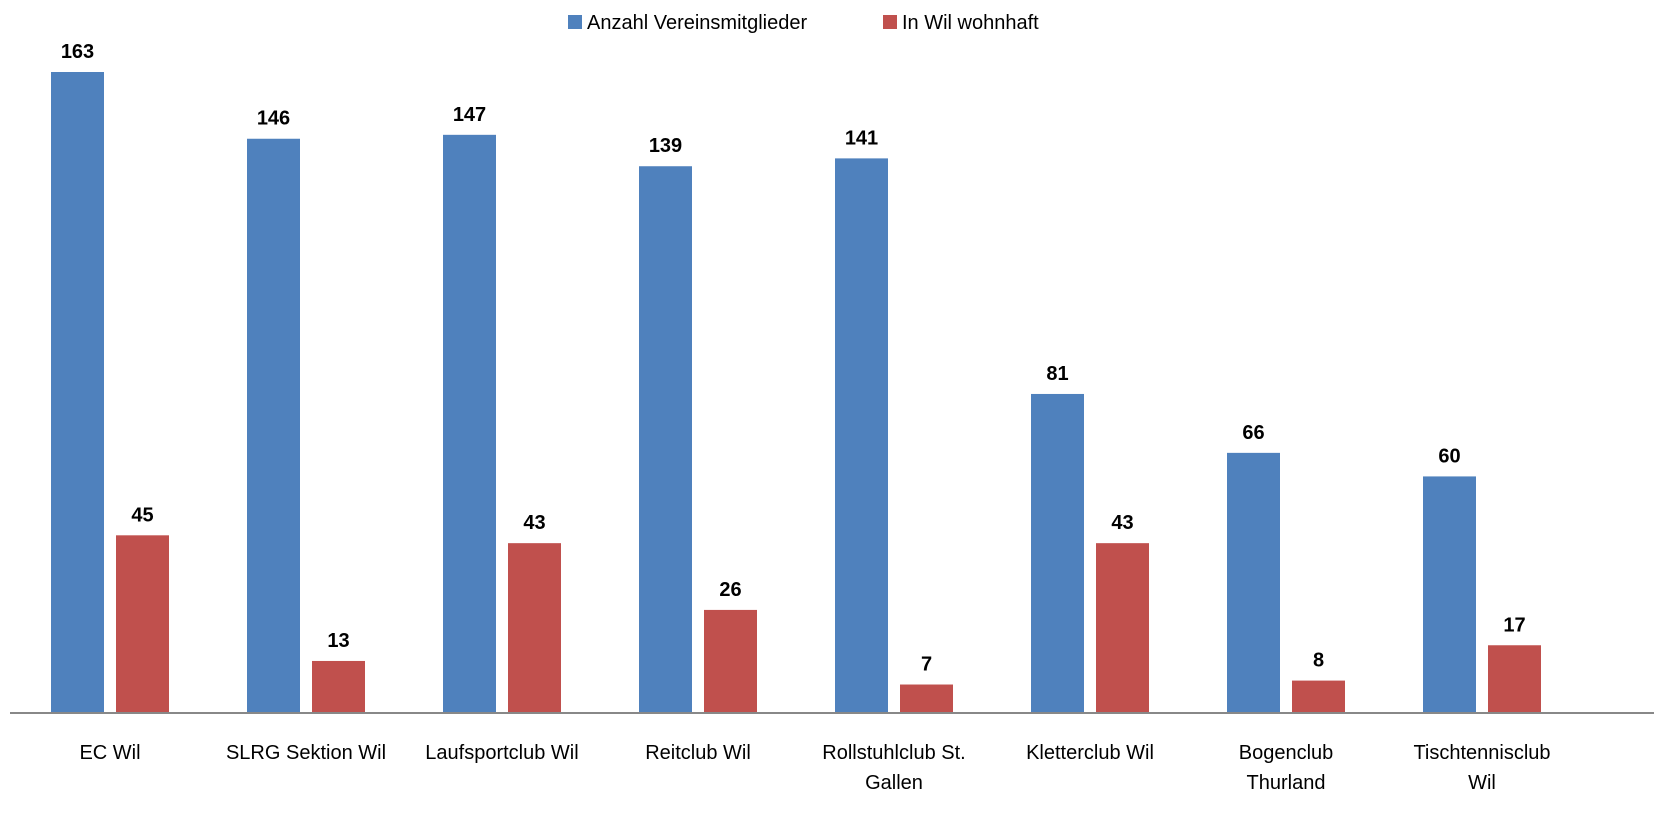 The height and width of the screenshot is (838, 1654). I want to click on x-tick-label: EC Wil, so click(109, 753).